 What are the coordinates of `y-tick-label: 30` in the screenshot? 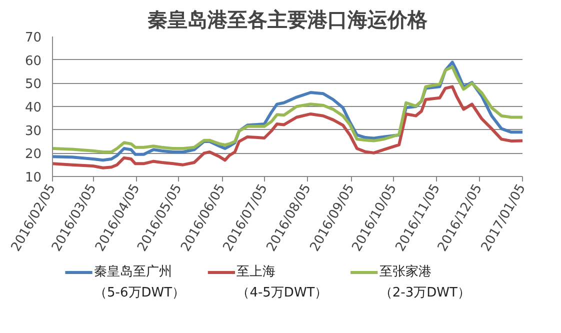 It's located at (33, 131).